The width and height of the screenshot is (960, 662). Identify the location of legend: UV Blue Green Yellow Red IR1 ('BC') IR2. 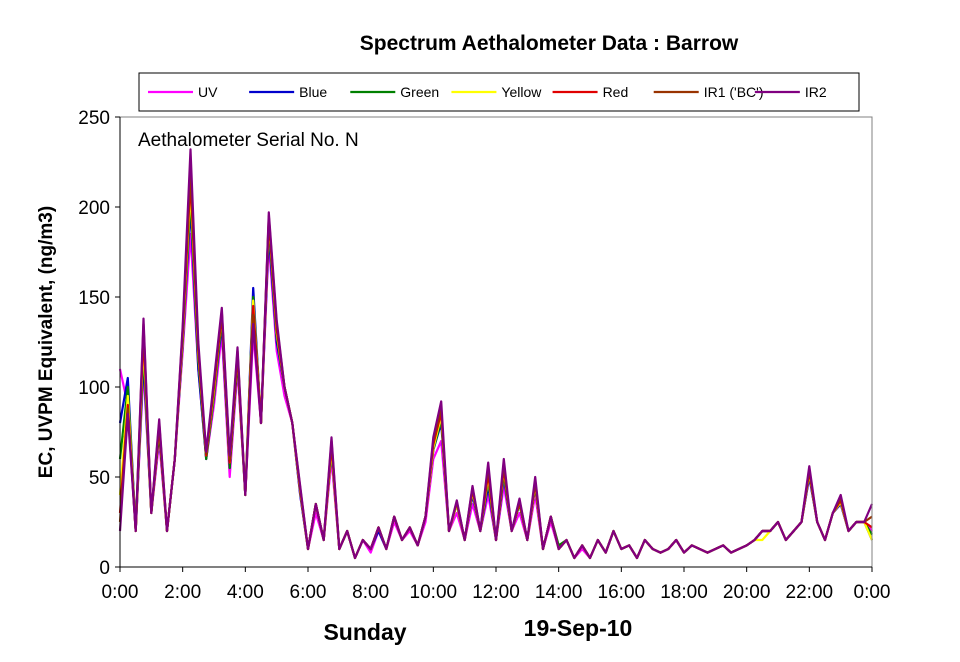
(499, 92).